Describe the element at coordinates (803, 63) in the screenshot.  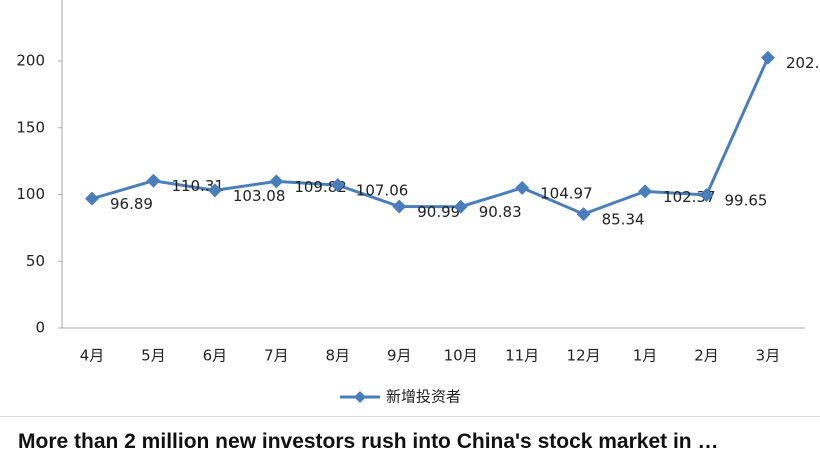
I see `data-label: 202.48` at that location.